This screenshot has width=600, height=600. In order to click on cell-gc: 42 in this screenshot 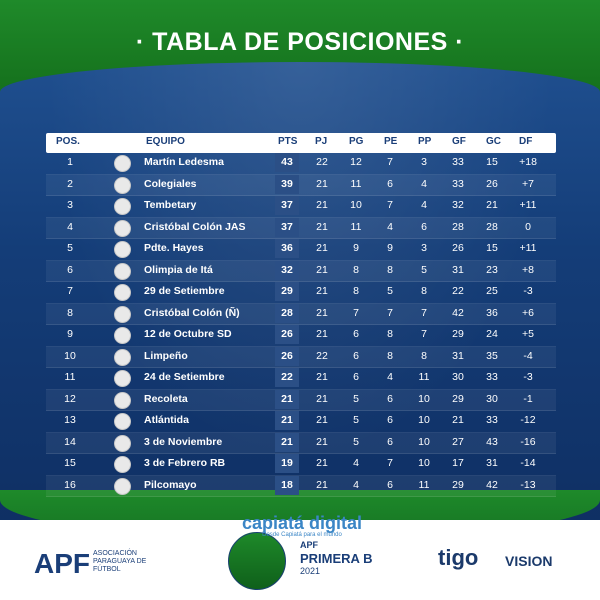, I will do `click(492, 484)`.